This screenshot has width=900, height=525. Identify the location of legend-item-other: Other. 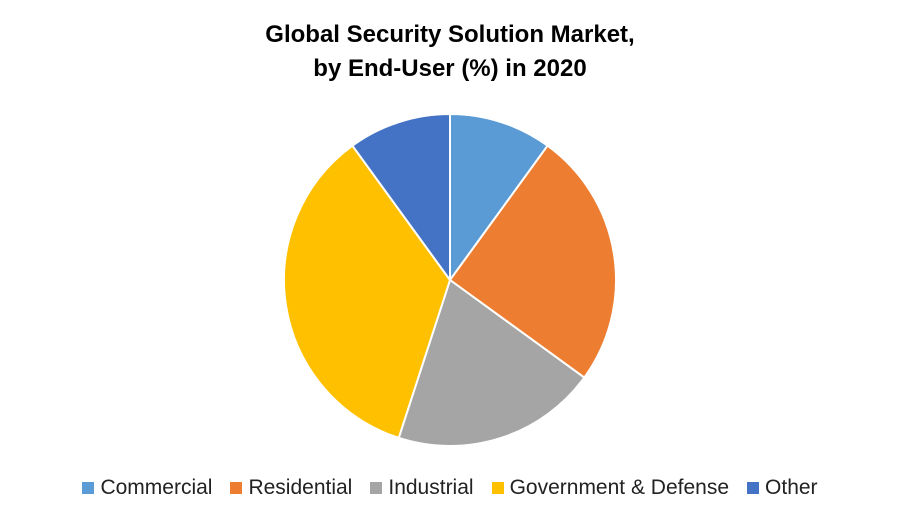
(782, 488).